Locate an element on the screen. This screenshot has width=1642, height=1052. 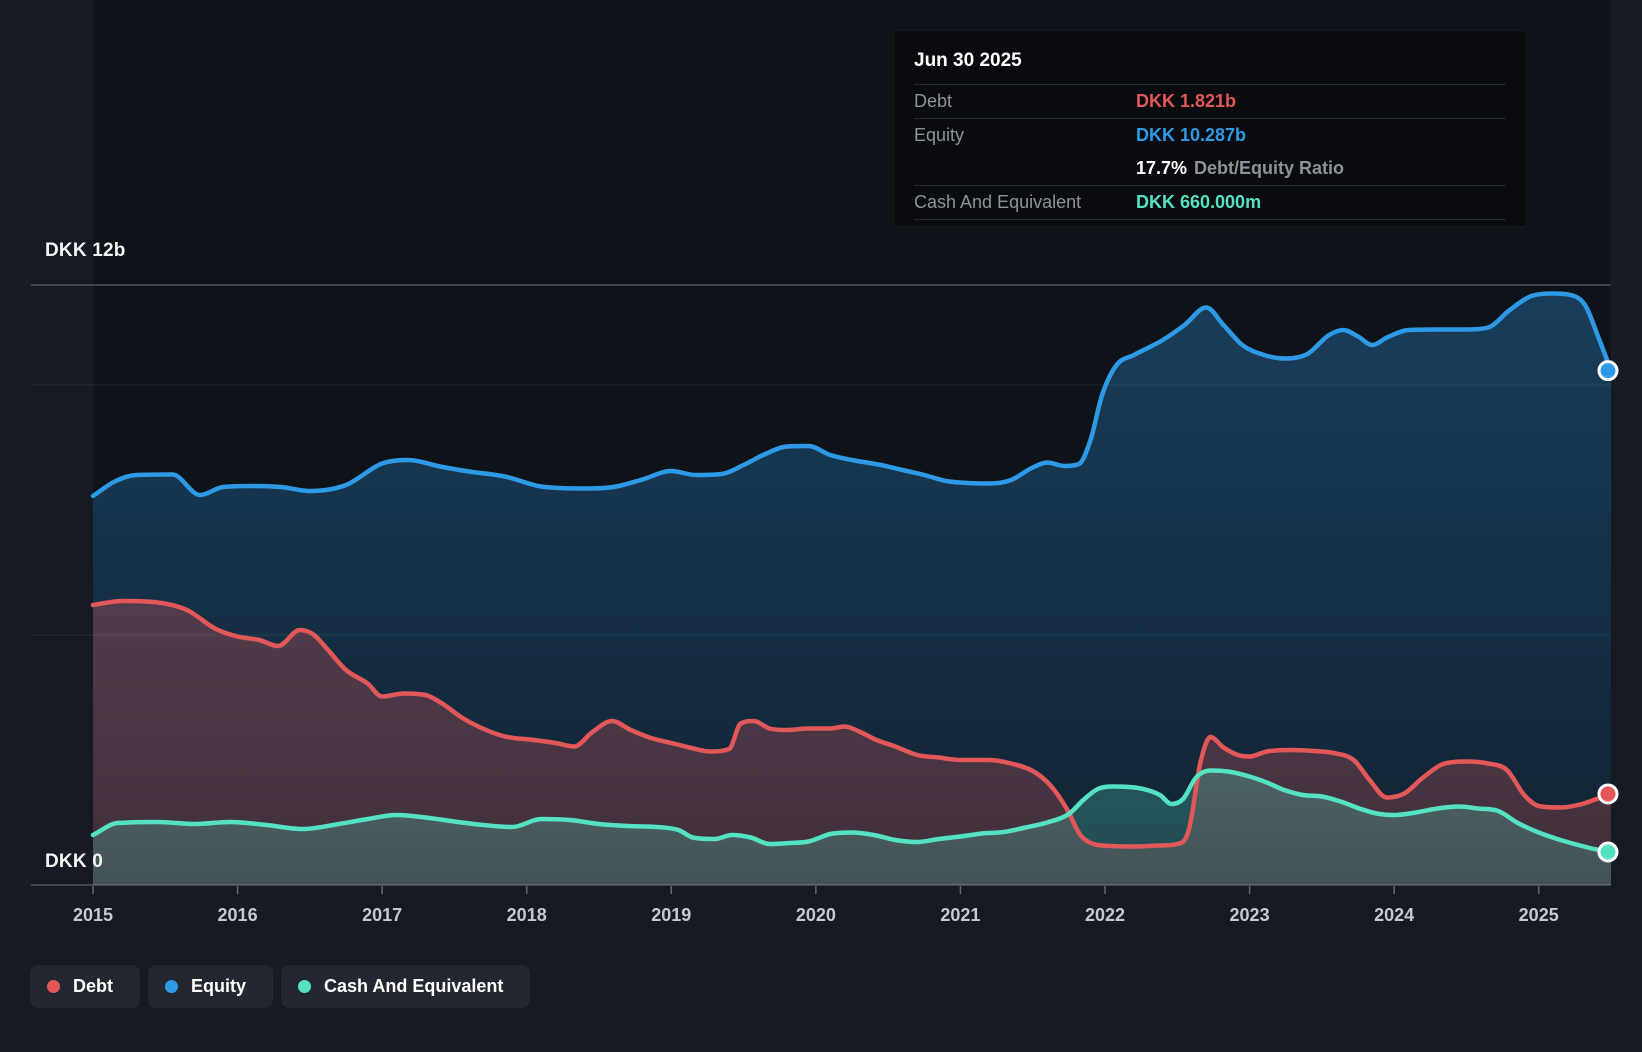
cash-series-dot-icon is located at coordinates (305, 986).